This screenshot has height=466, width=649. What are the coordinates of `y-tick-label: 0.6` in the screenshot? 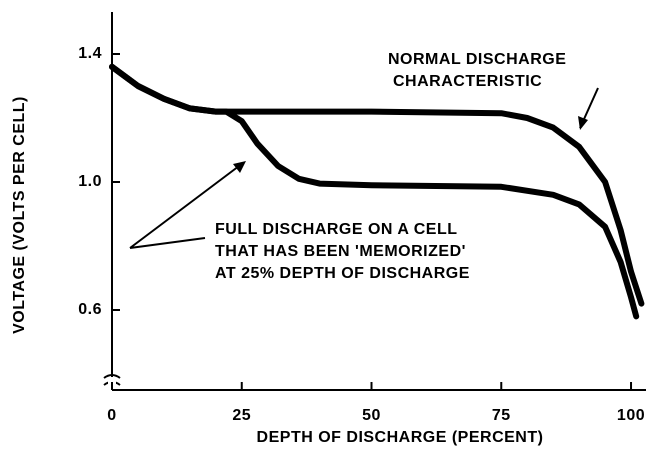 It's located at (90, 309).